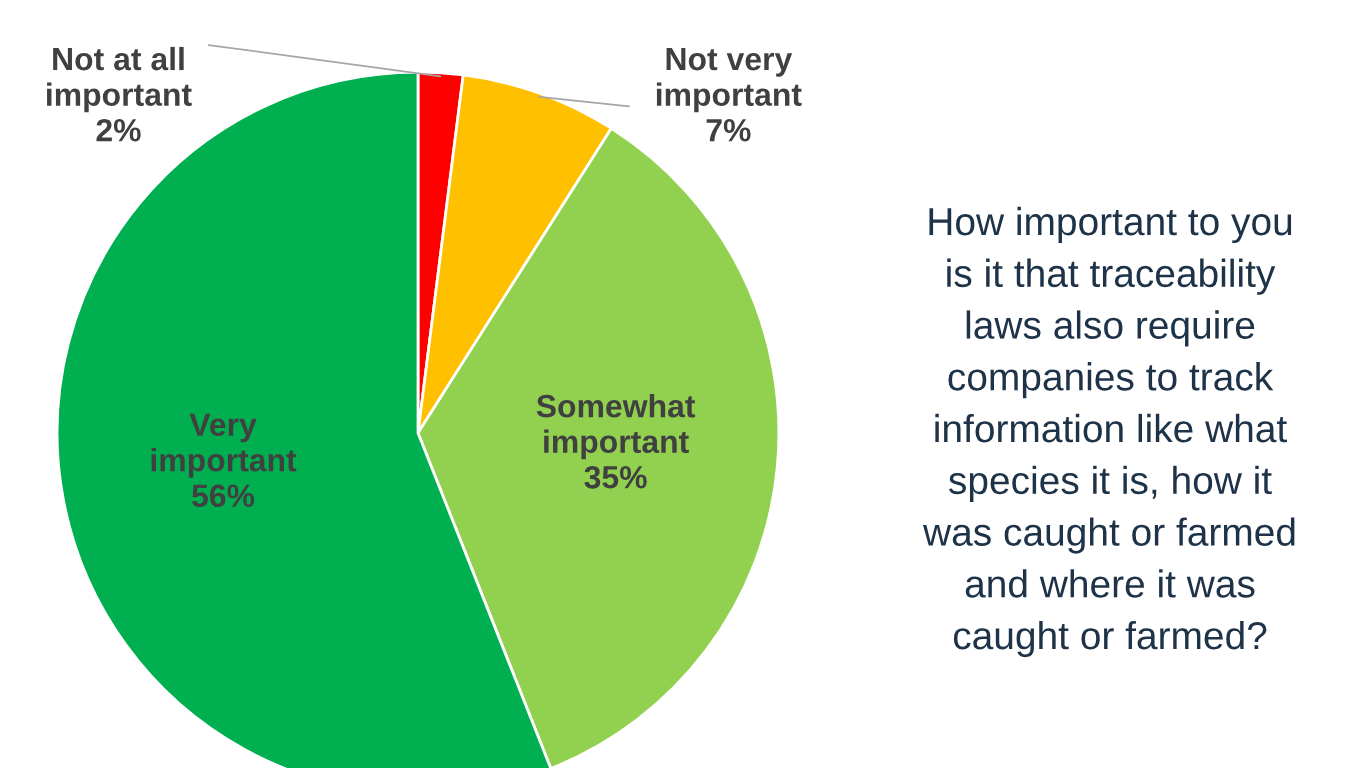 This screenshot has width=1360, height=768. I want to click on data-label: 2%, so click(118, 130).